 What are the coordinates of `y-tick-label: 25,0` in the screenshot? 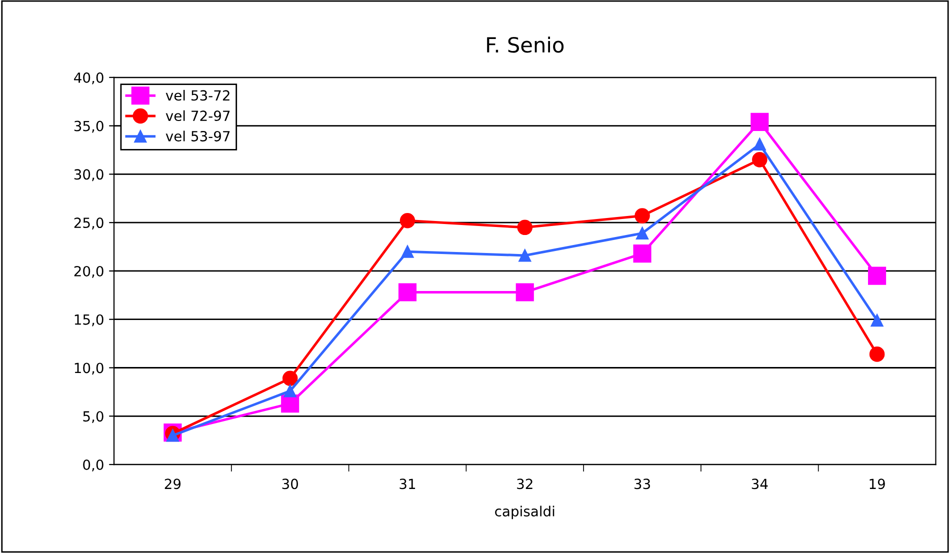 It's located at (89, 224).